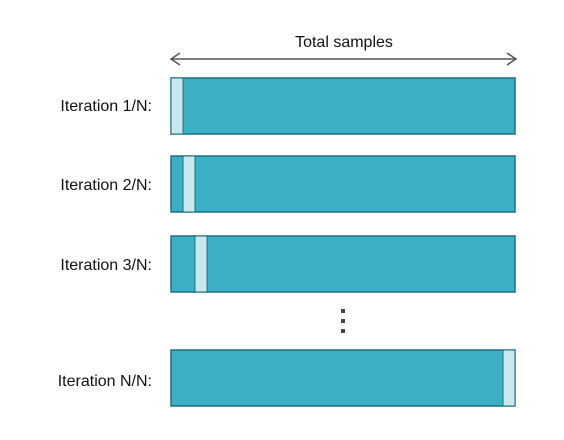 This screenshot has height=440, width=564. I want to click on total-samples-arrow, so click(343, 59).